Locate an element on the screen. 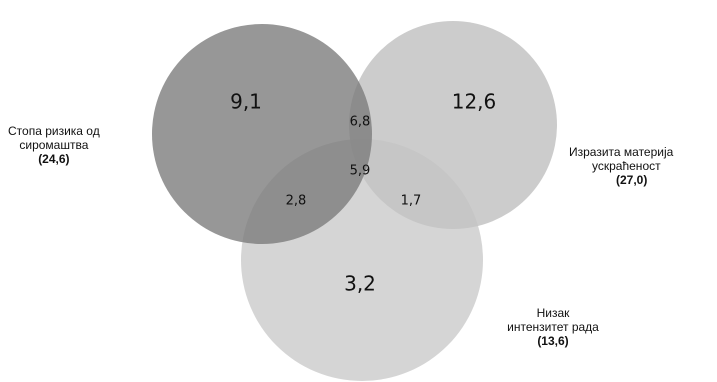 The height and width of the screenshot is (382, 717). label-poverty-line-2: сиромаштва is located at coordinates (54, 145).